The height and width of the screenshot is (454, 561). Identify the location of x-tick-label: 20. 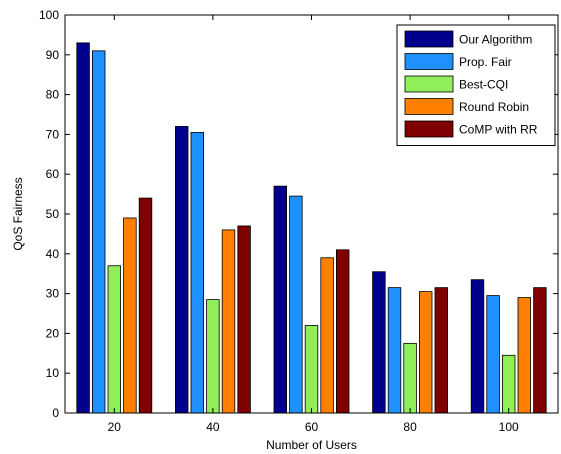
(115, 427).